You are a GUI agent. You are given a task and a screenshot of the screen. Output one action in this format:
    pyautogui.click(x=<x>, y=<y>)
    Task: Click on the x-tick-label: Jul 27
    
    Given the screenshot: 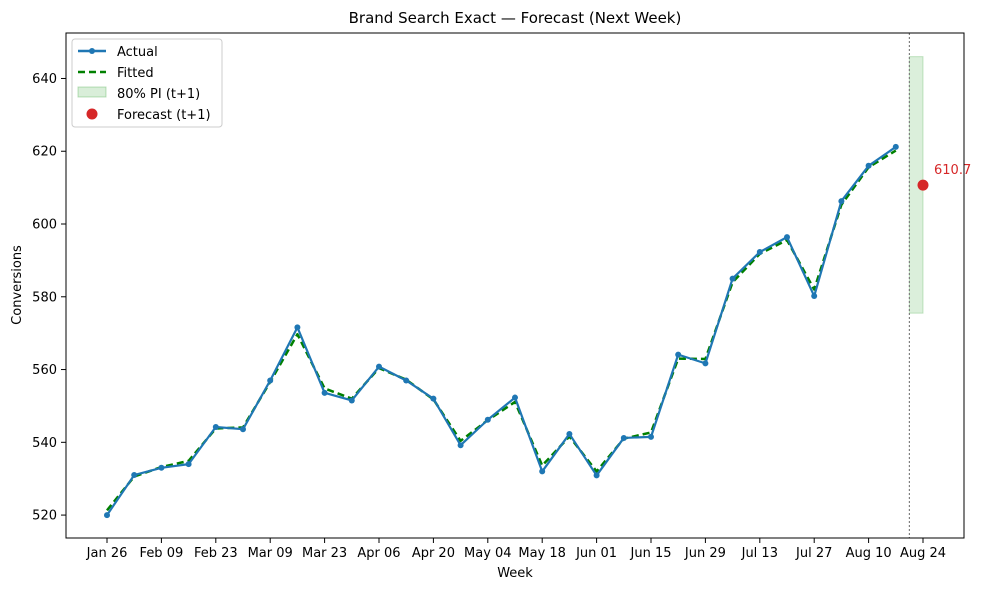 What is the action you would take?
    pyautogui.click(x=813, y=553)
    